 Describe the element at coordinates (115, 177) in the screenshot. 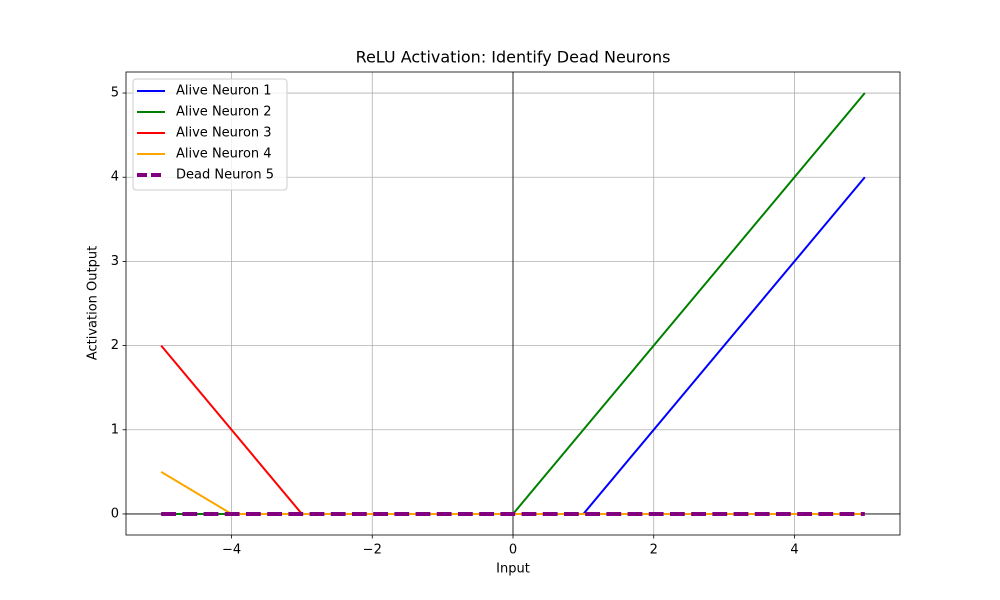

I see `y-tick-label: 4` at that location.